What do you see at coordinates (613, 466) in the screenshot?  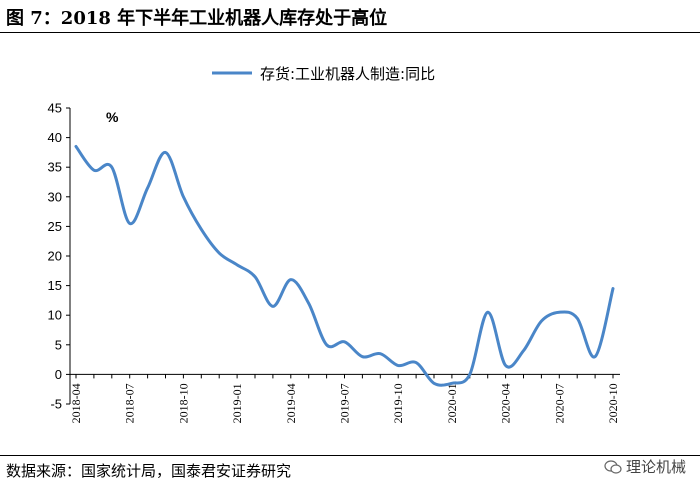 I see `wechat-icon` at bounding box center [613, 466].